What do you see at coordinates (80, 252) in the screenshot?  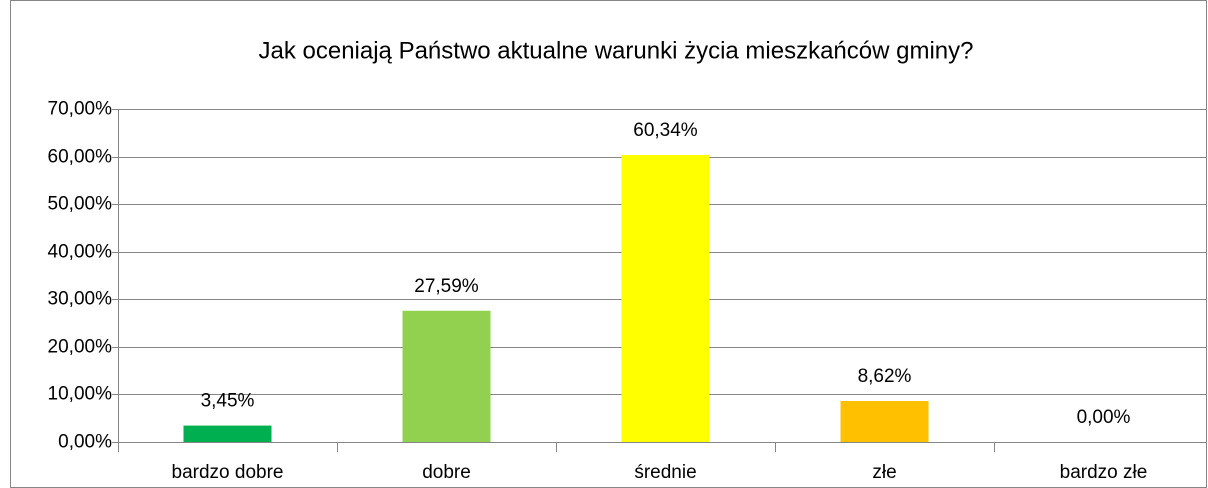 I see `y-tick-label: 40,00%` at bounding box center [80, 252].